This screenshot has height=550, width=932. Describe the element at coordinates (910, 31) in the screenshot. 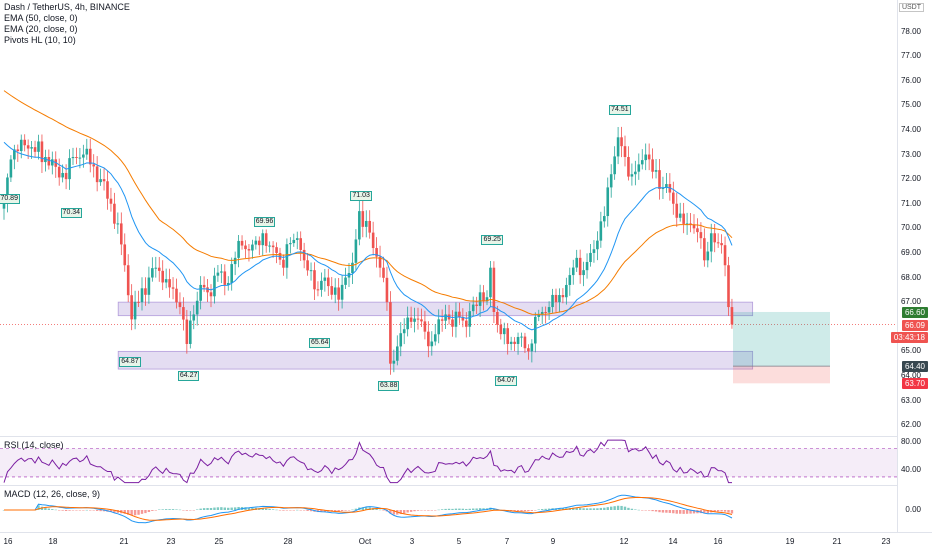

I see `price-tick-label: 78.00` at that location.